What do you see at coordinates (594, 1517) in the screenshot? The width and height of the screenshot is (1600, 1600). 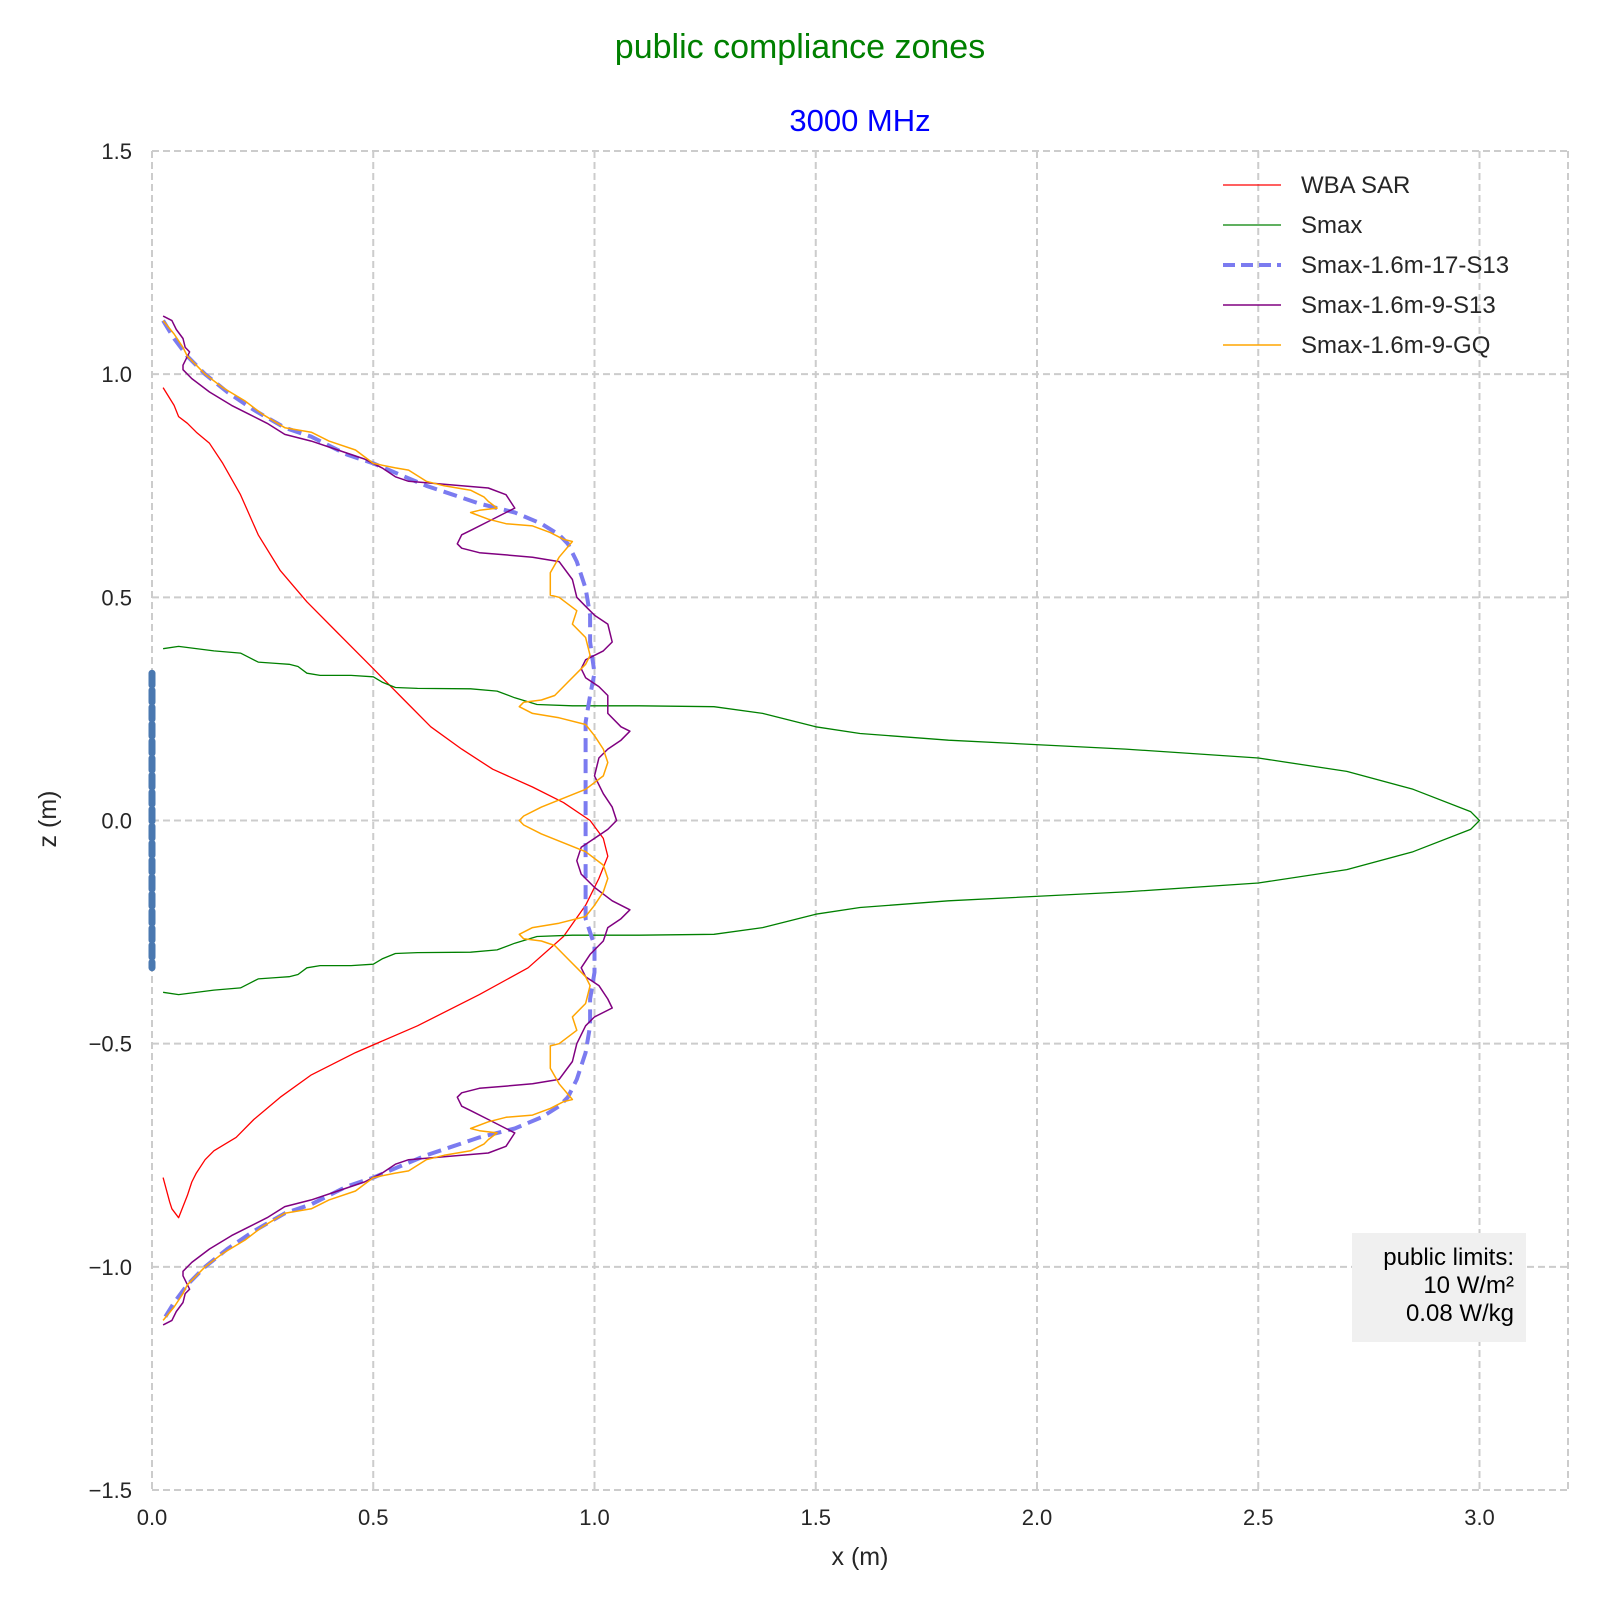 I see `x-tick-label: 1.0` at bounding box center [594, 1517].